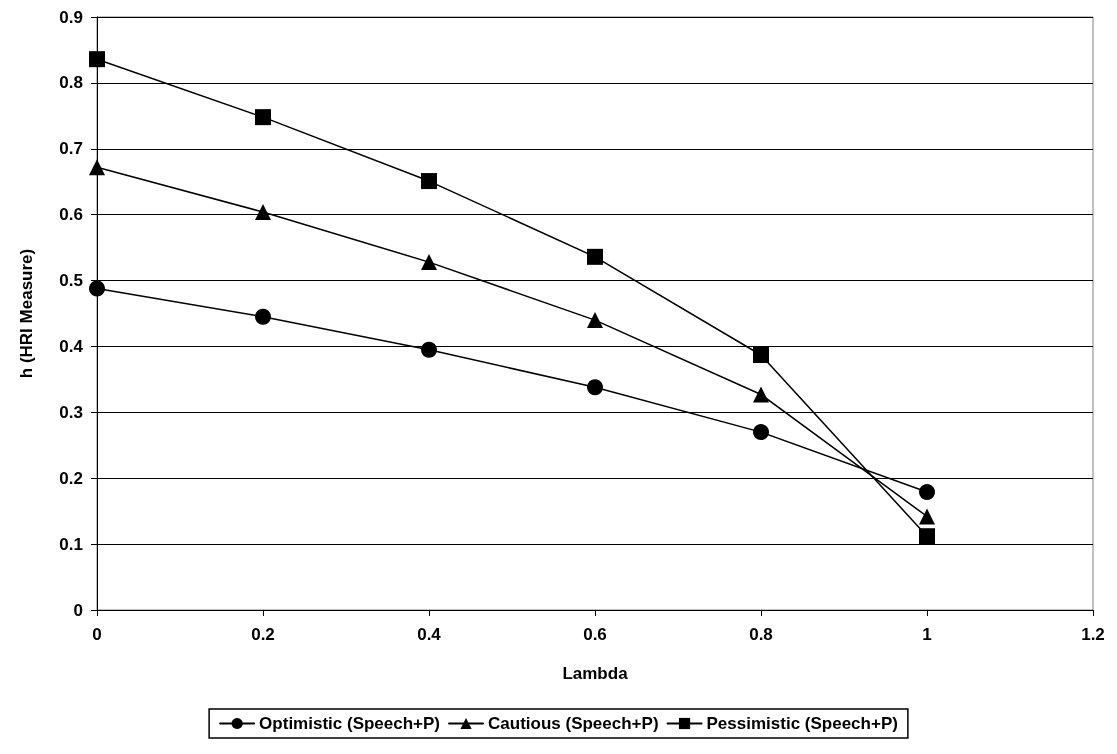 This screenshot has width=1117, height=754. Describe the element at coordinates (263, 634) in the screenshot. I see `x-tick-label: 0.2` at that location.